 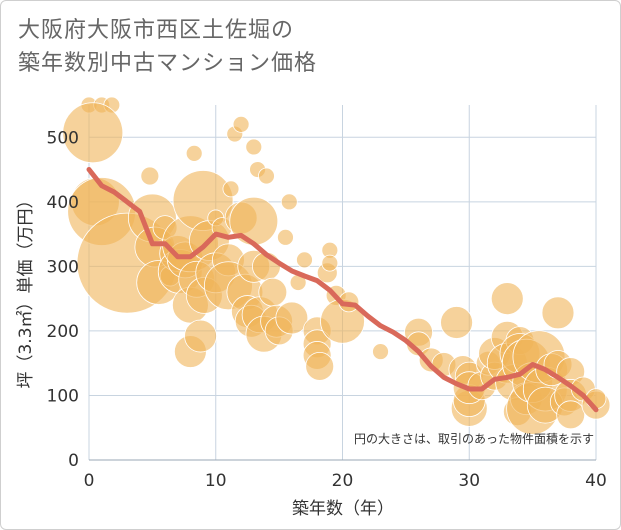 I want to click on x-tick-label: 0, so click(x=89, y=481).